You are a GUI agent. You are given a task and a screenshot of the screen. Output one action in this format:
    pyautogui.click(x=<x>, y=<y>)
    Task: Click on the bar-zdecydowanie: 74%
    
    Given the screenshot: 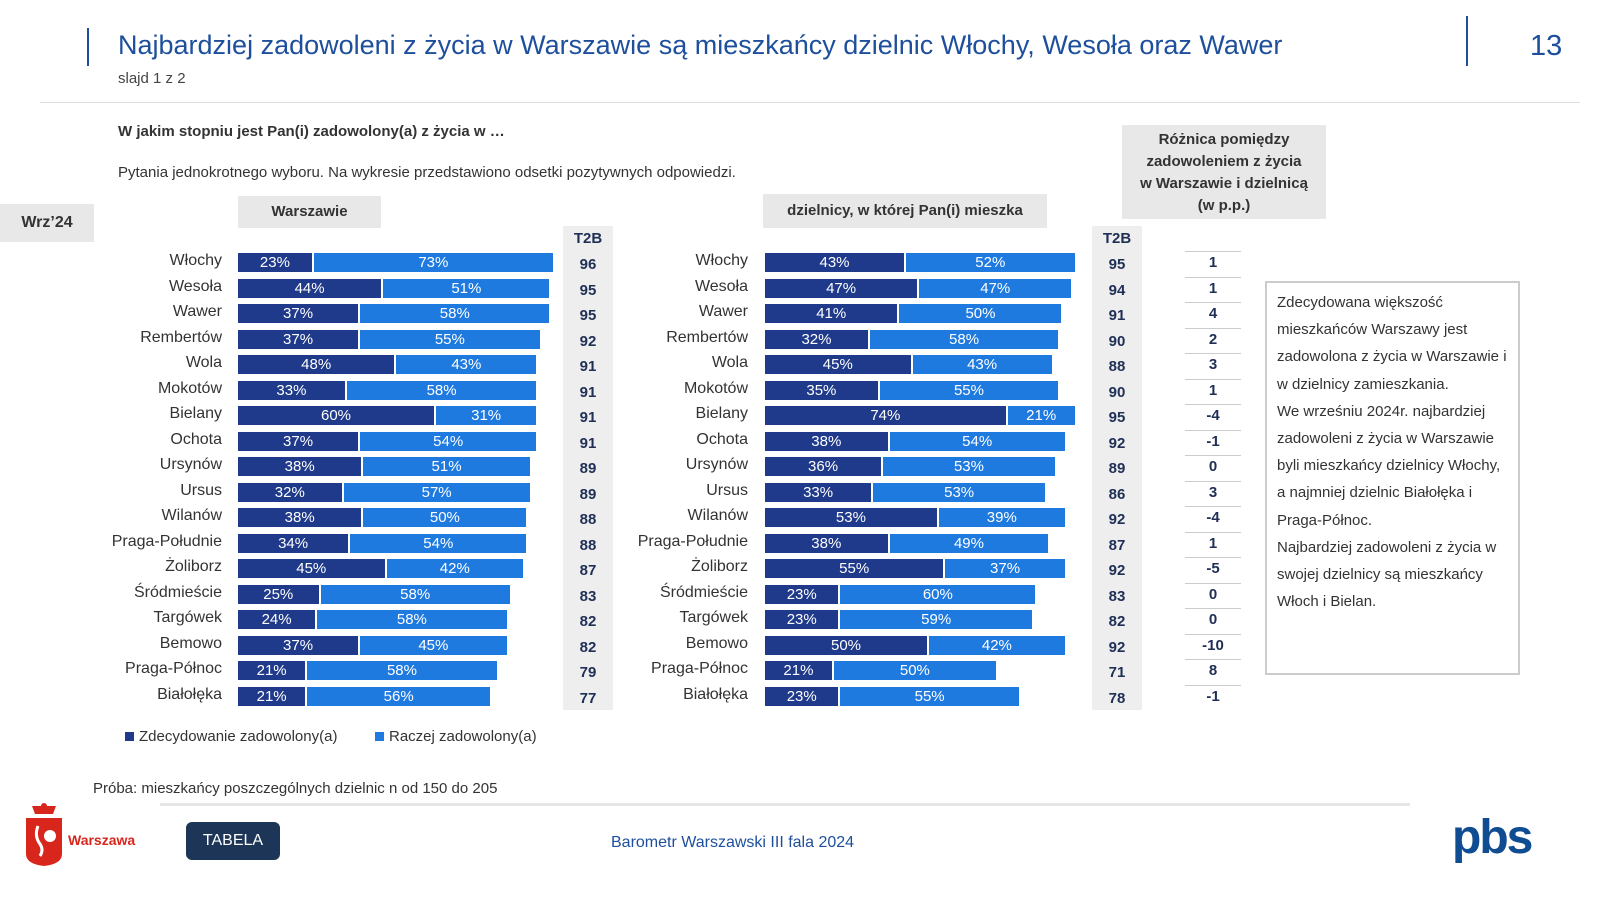 What is the action you would take?
    pyautogui.click(x=885, y=415)
    